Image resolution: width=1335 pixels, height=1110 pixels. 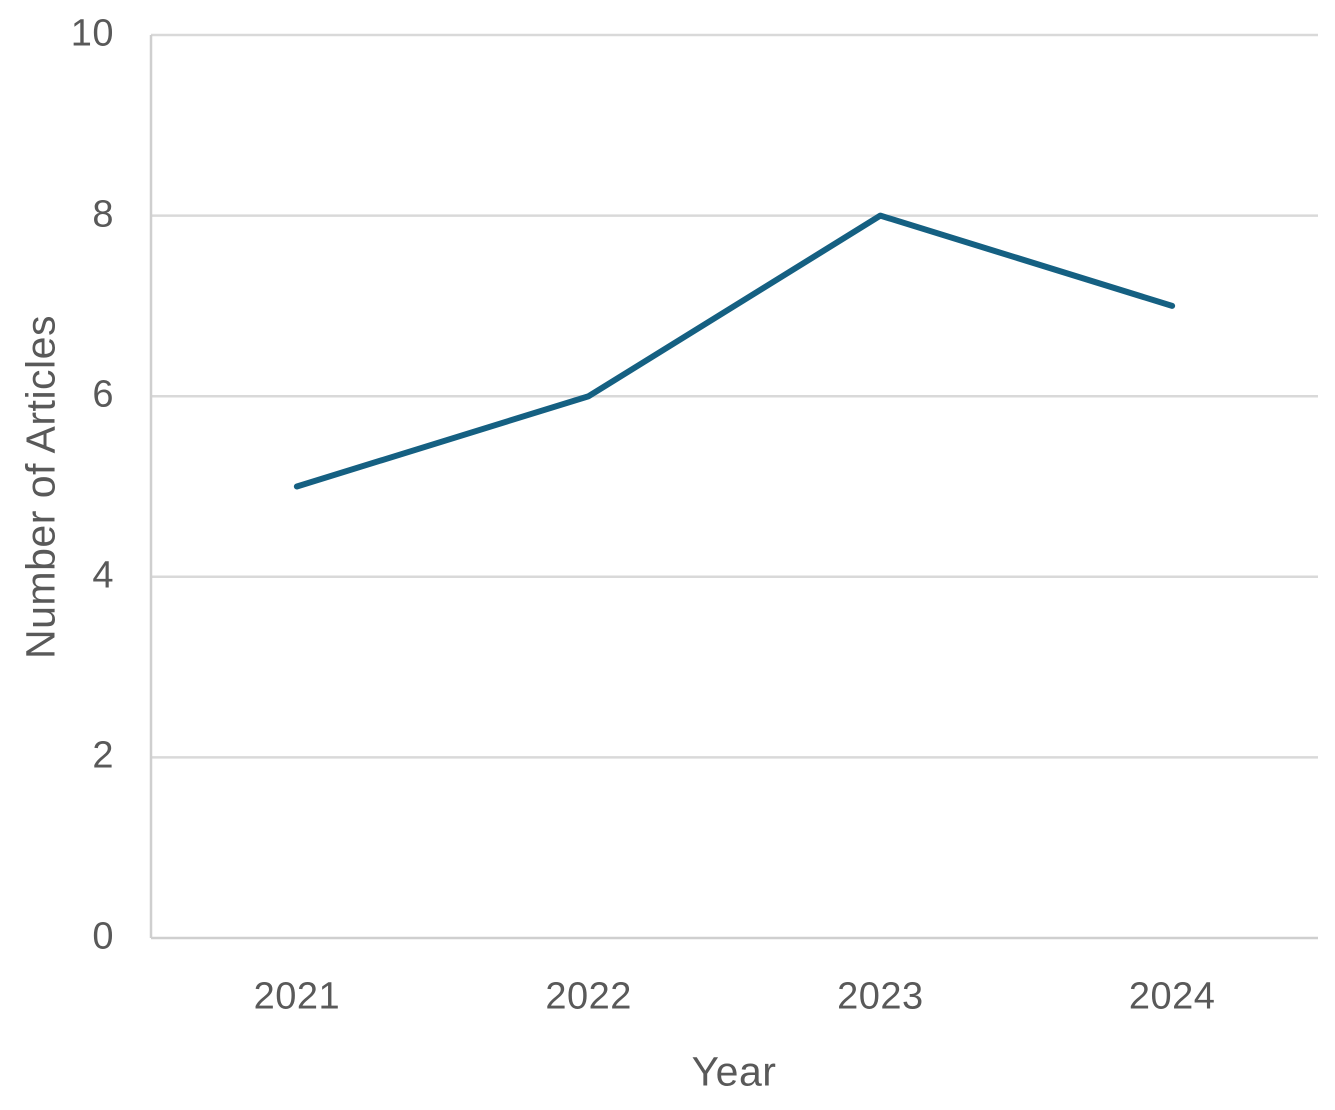 What do you see at coordinates (40, 487) in the screenshot?
I see `y-axis-title: Number of Articles` at bounding box center [40, 487].